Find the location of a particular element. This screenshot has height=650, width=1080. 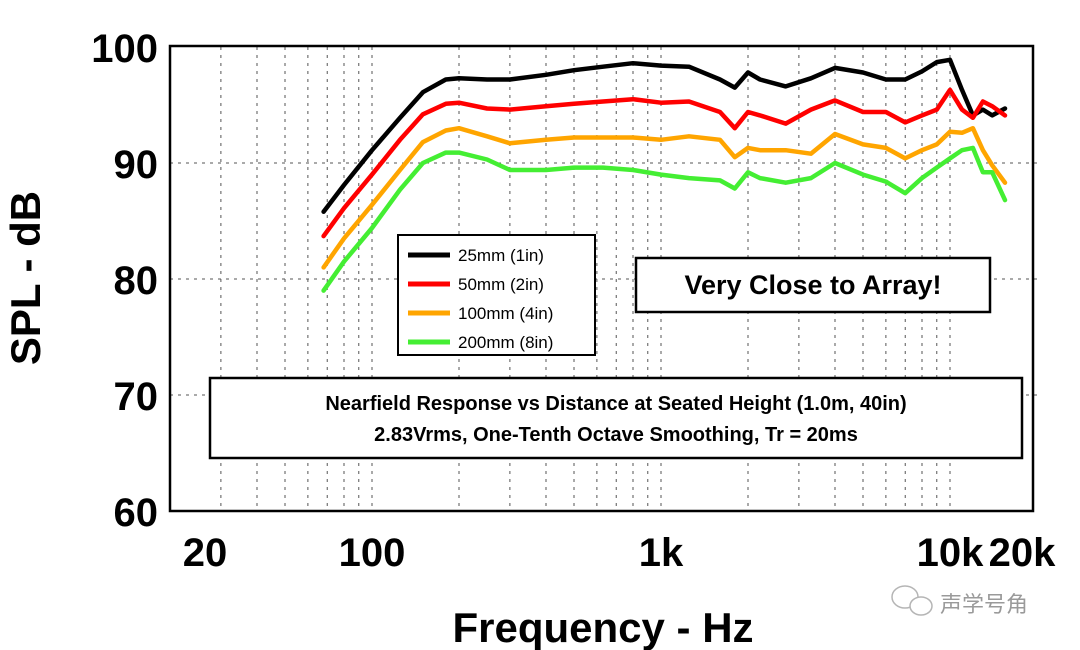

x-axis-title: Frequency - Hz is located at coordinates (602, 627).